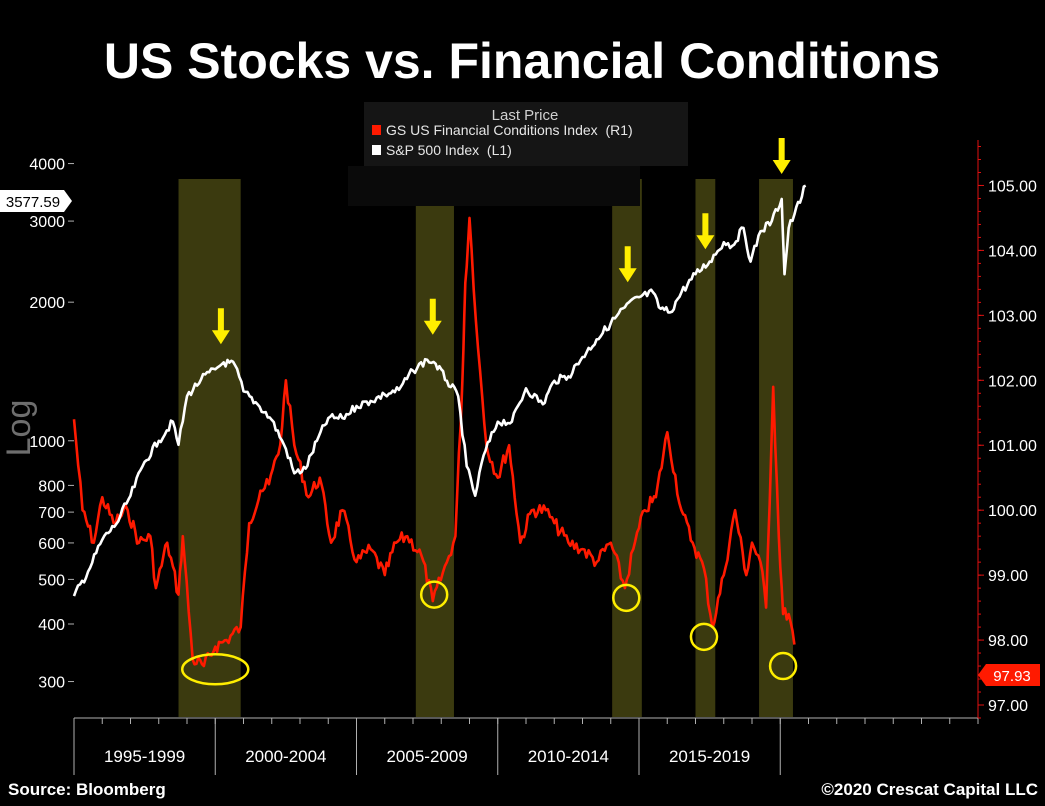 The height and width of the screenshot is (806, 1045). Describe the element at coordinates (1012, 446) in the screenshot. I see `y-right-tick-label: 101.00` at that location.